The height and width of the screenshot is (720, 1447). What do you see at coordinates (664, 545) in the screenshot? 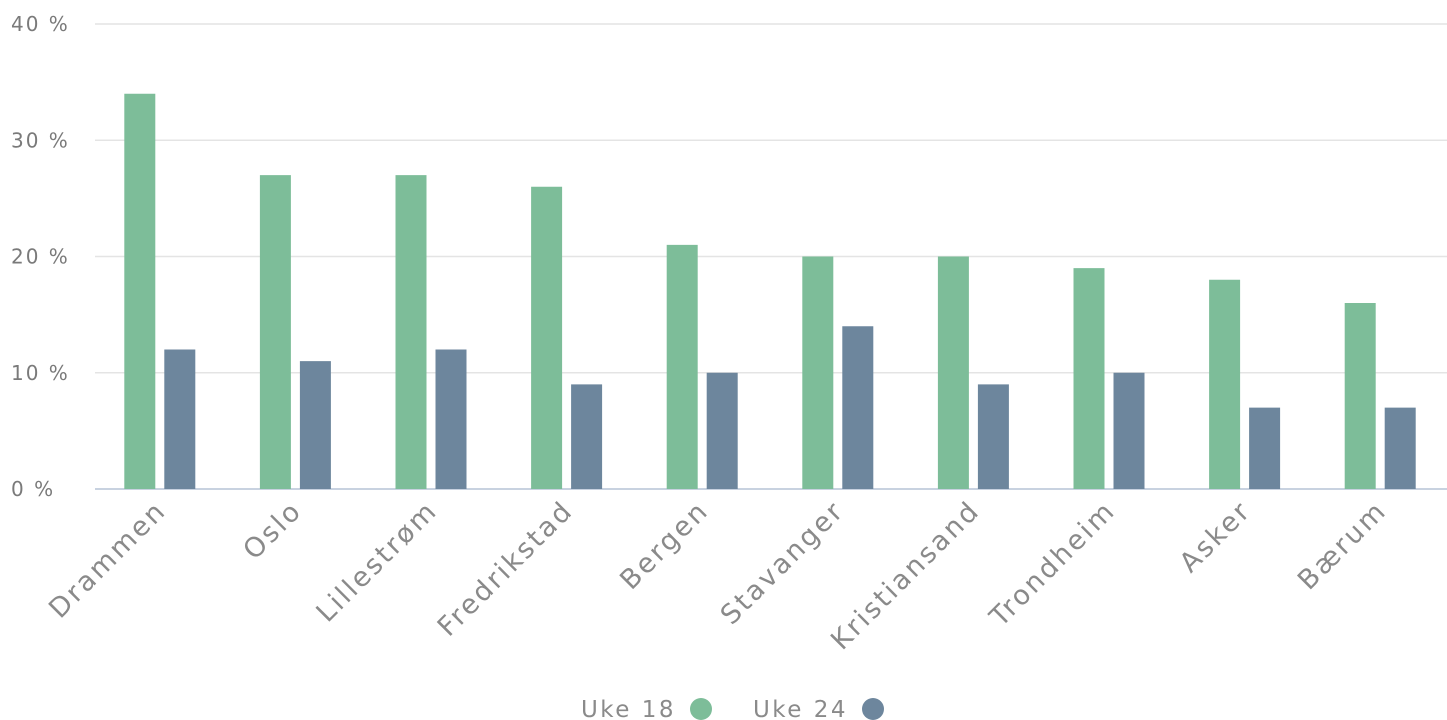
I see `x-tick-label: Bergen` at bounding box center [664, 545].